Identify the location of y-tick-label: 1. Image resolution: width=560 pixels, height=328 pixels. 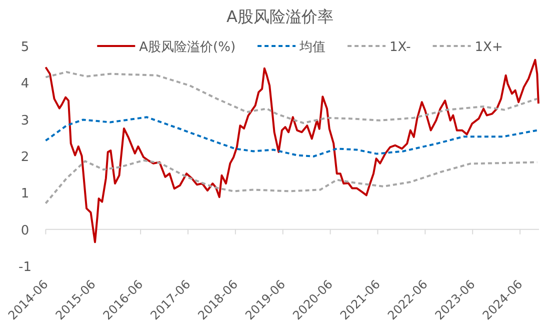
(25, 194).